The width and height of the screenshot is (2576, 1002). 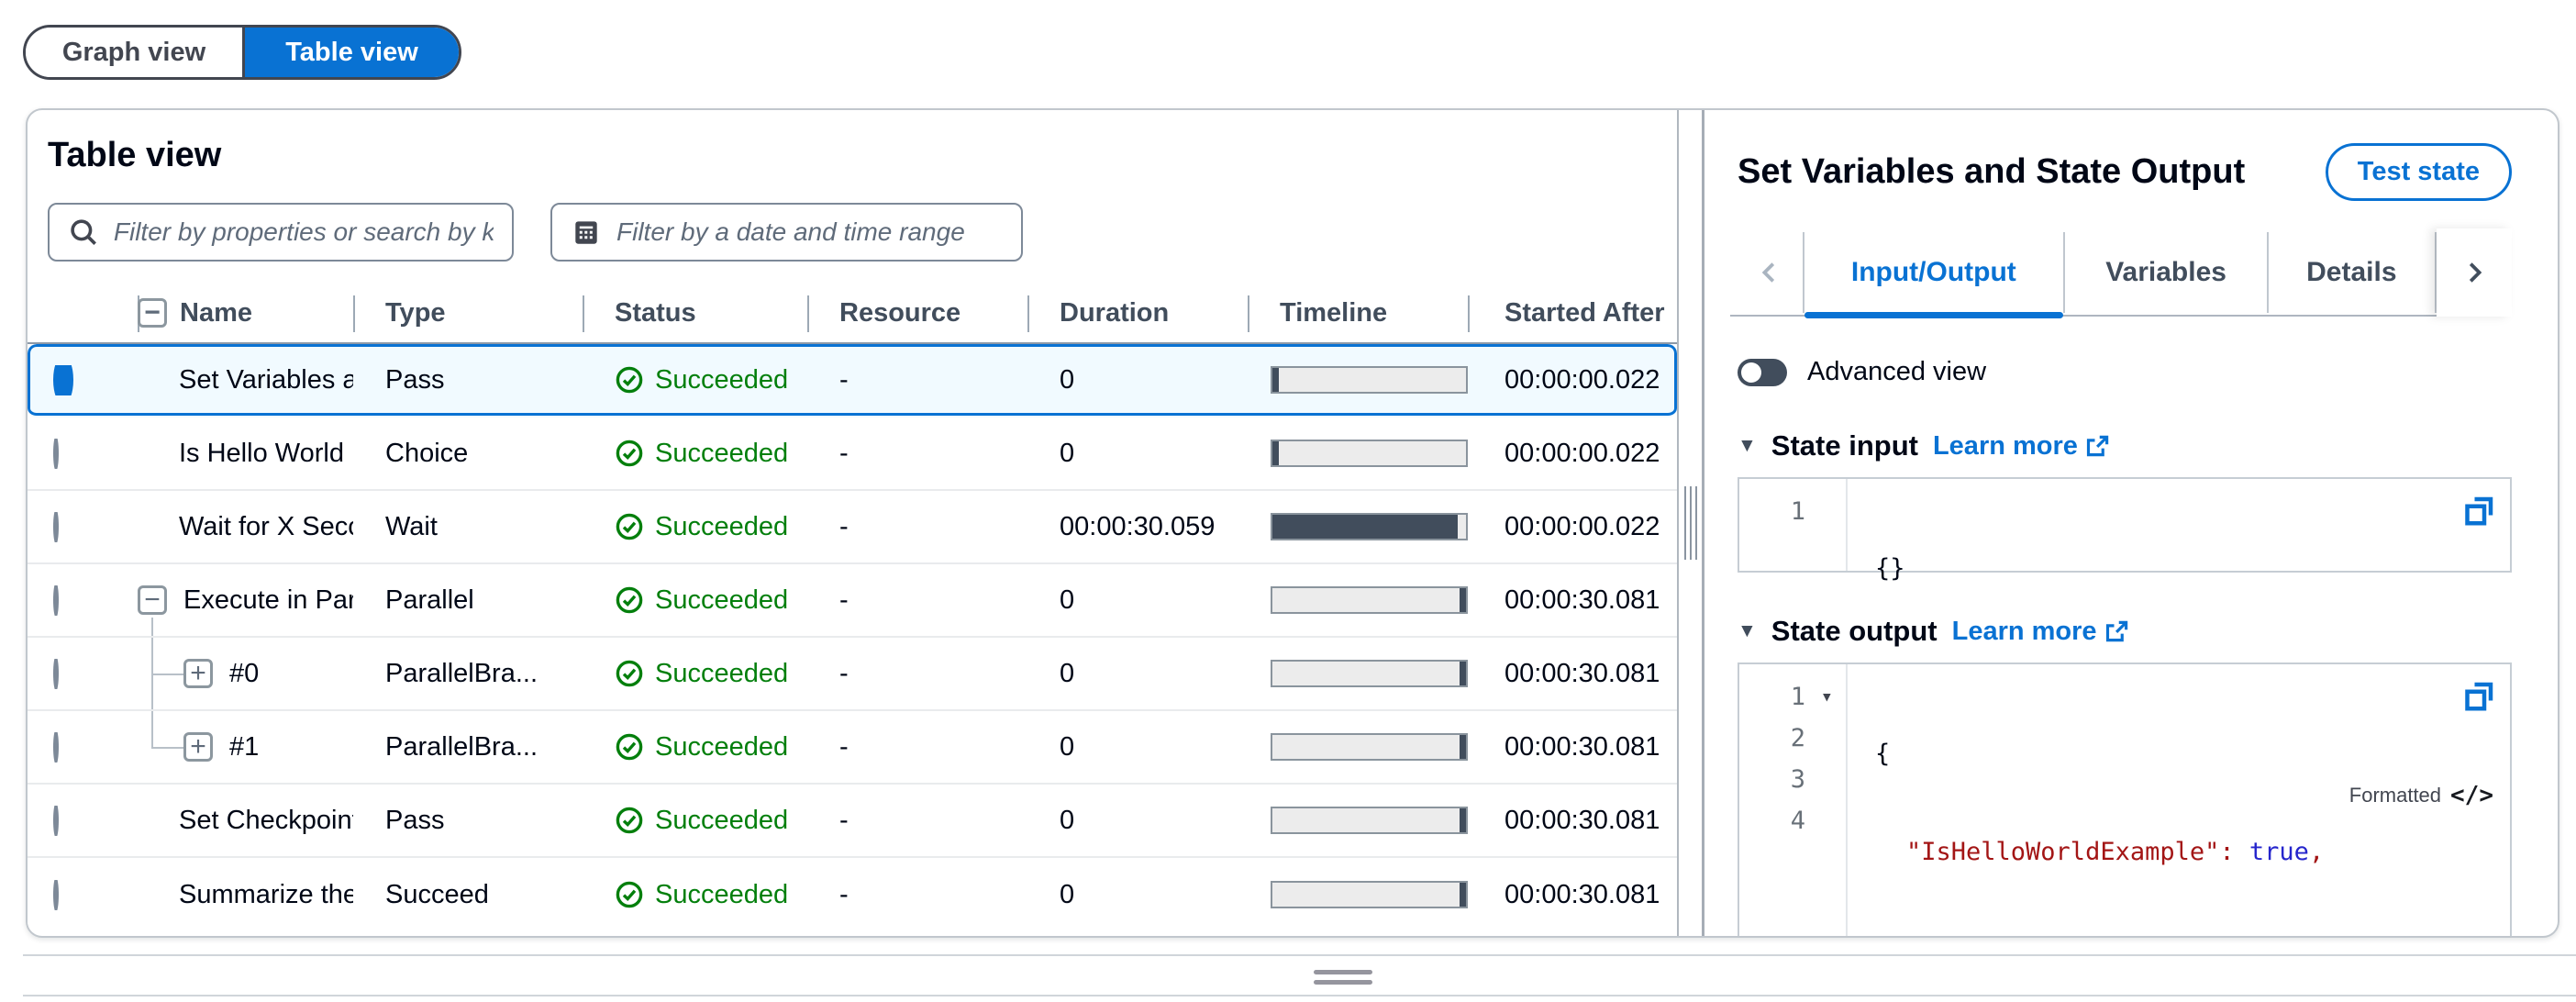 I want to click on tab-input-output: Input/Output, so click(x=1934, y=273).